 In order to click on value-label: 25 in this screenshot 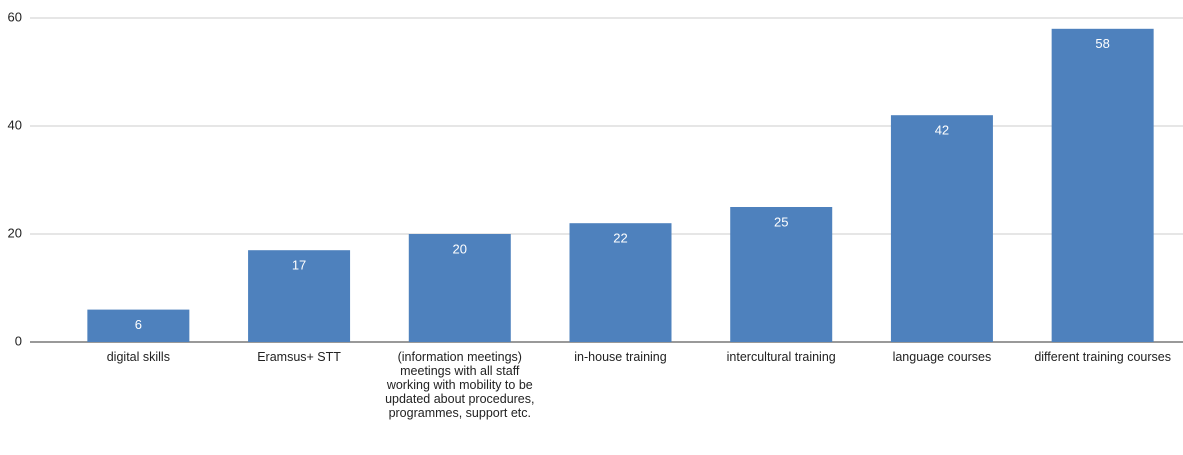, I will do `click(781, 221)`.